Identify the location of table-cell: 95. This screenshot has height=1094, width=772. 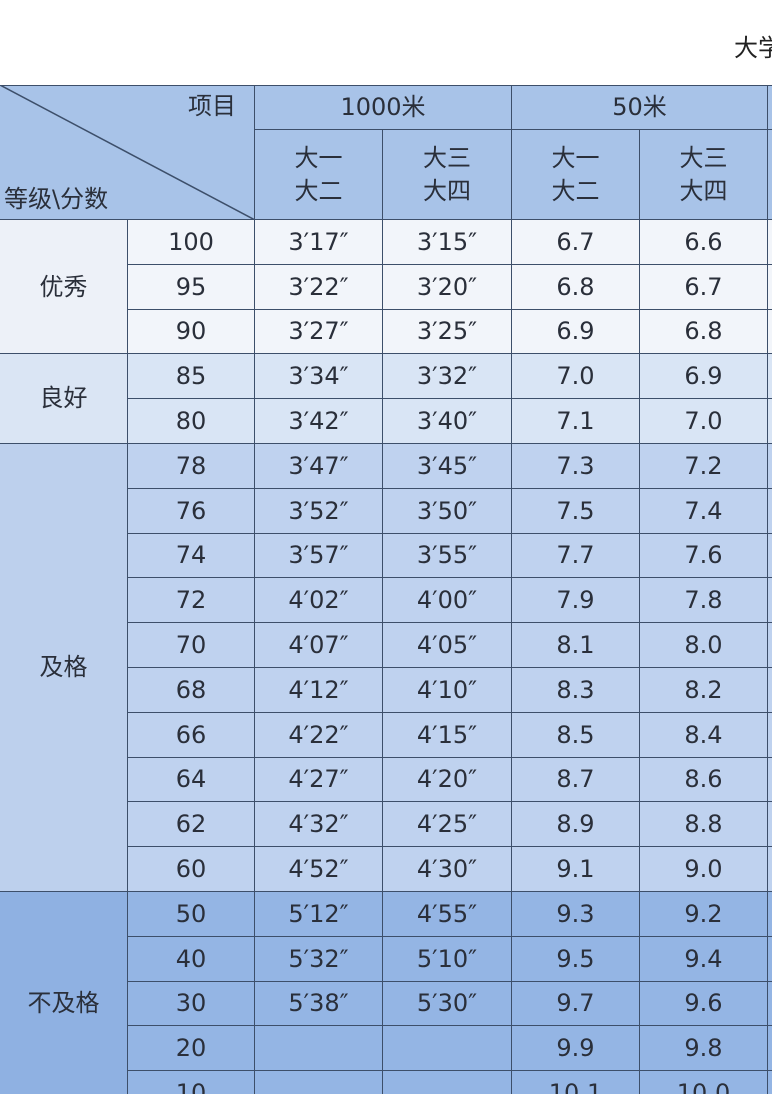
(191, 287).